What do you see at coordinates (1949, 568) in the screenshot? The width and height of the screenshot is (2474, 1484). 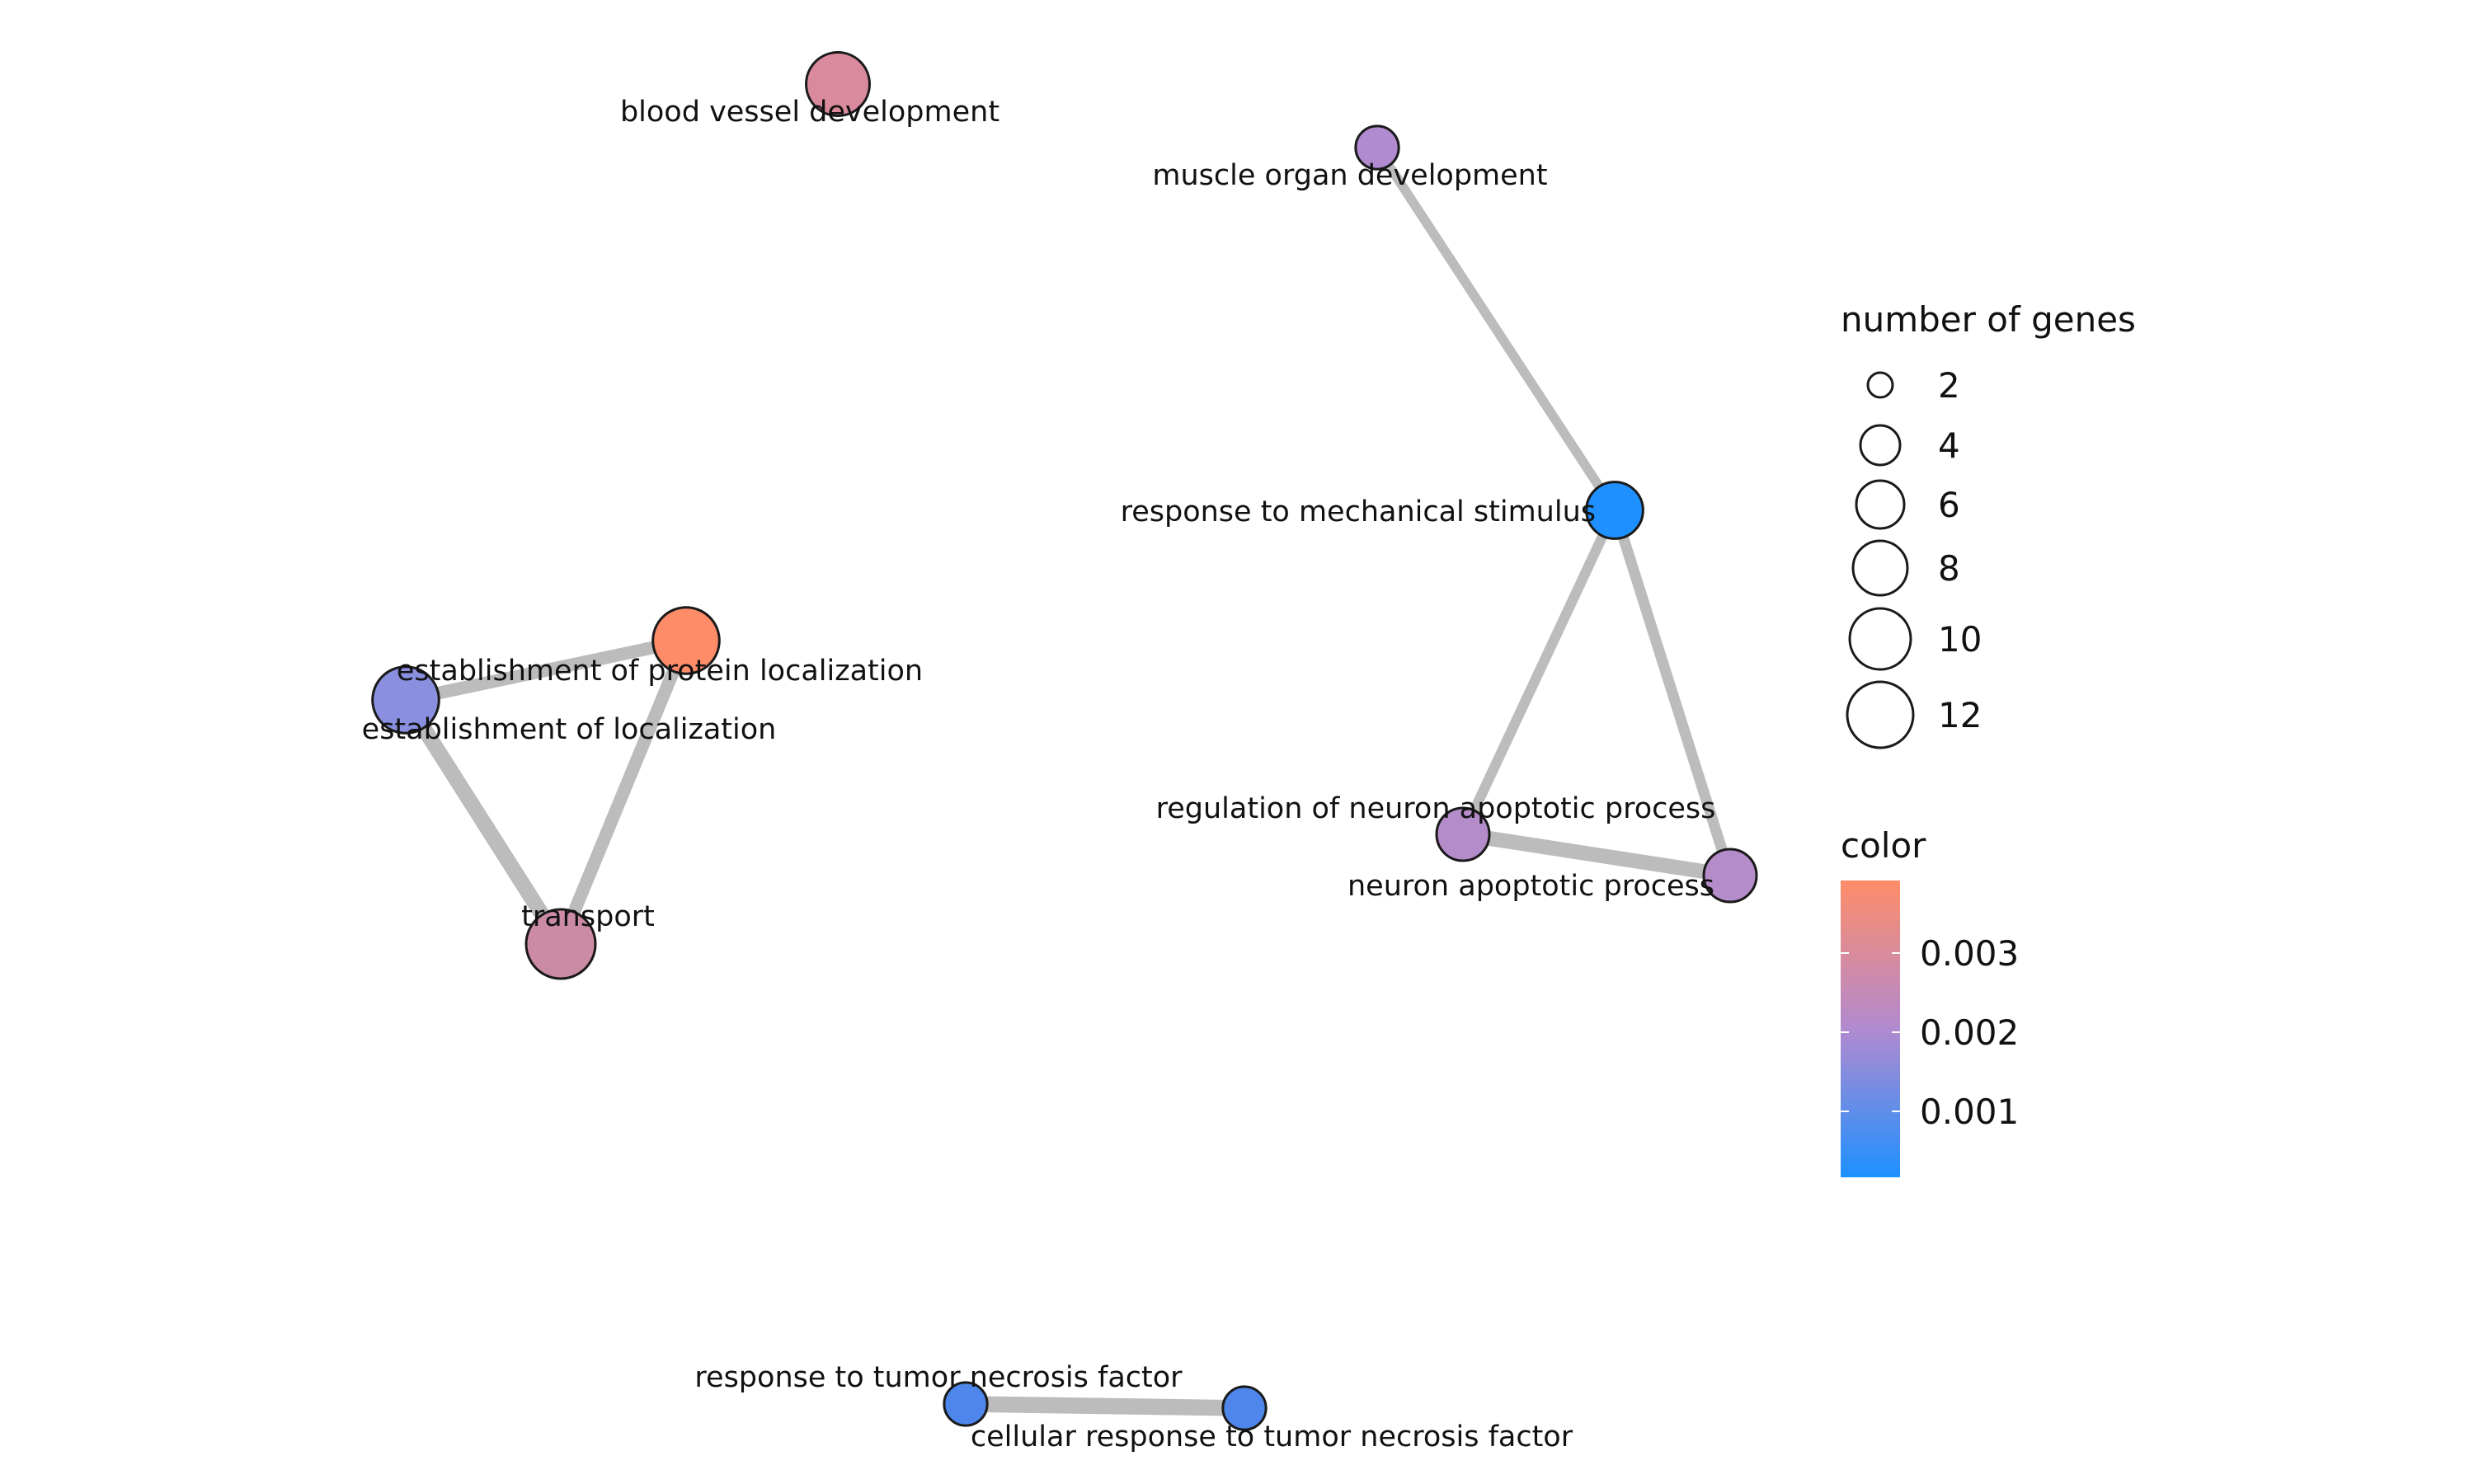 I see `size-legend-label: 8` at bounding box center [1949, 568].